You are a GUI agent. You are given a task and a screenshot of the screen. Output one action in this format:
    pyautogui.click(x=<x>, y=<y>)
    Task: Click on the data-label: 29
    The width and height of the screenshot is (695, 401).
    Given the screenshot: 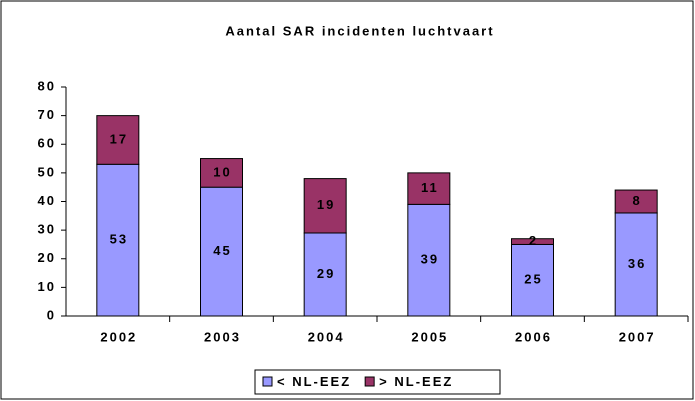 What is the action you would take?
    pyautogui.click(x=326, y=273)
    